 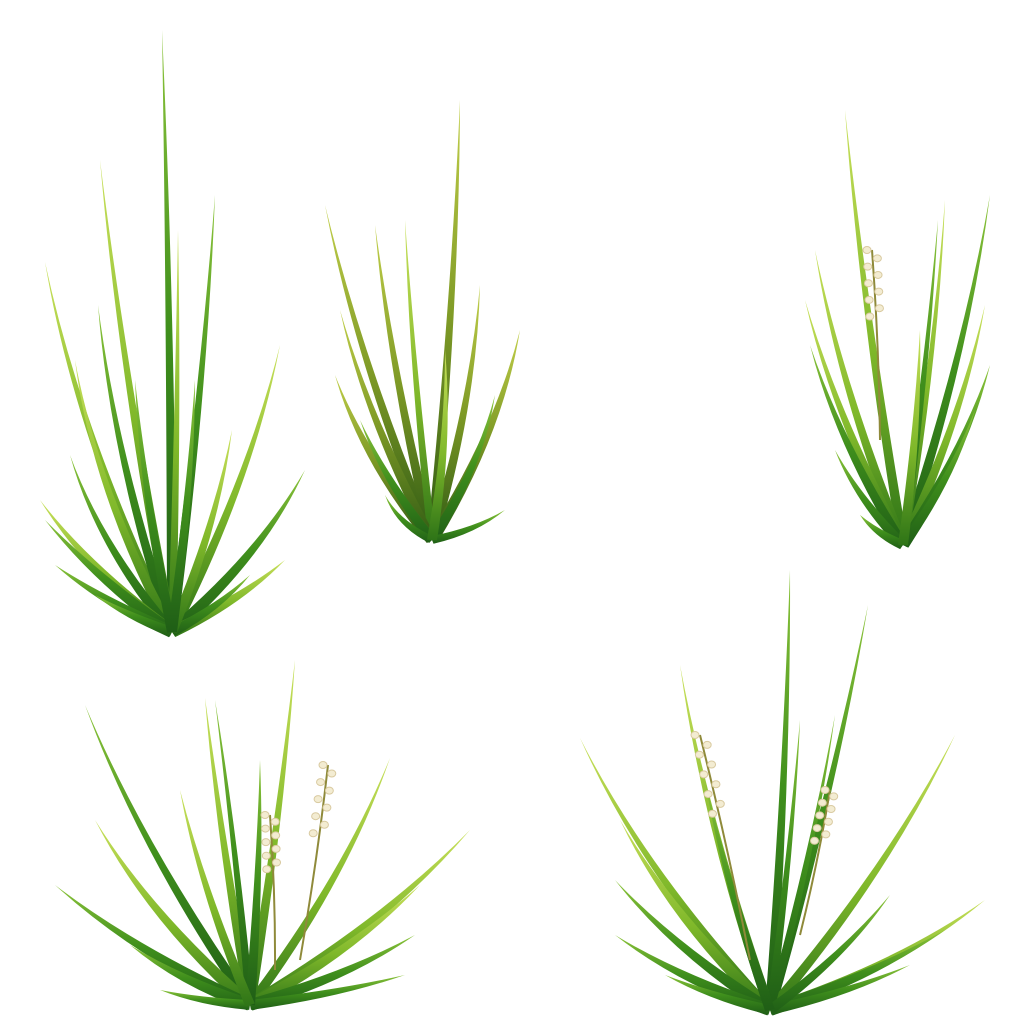 I want to click on grass-clump-bottom-left, so click(x=262, y=835).